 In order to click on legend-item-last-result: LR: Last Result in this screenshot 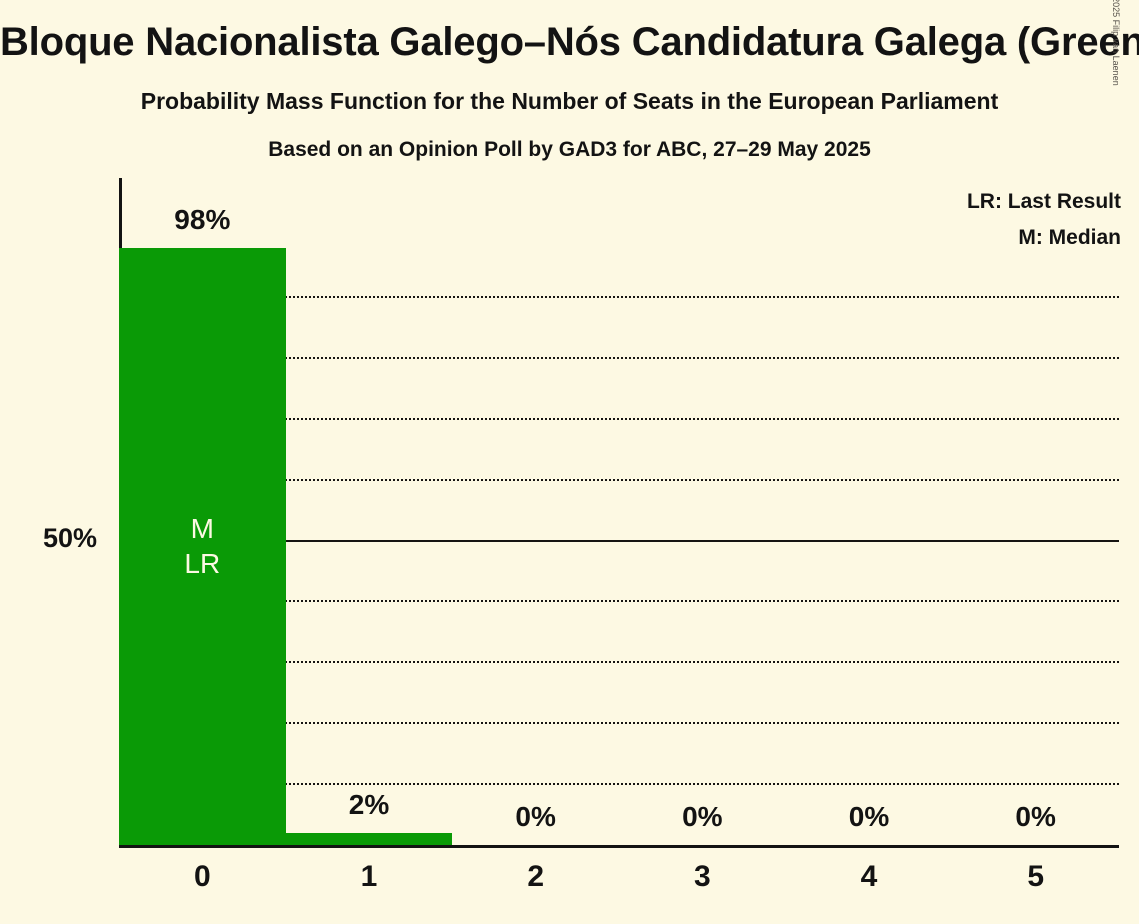, I will do `click(1043, 201)`.